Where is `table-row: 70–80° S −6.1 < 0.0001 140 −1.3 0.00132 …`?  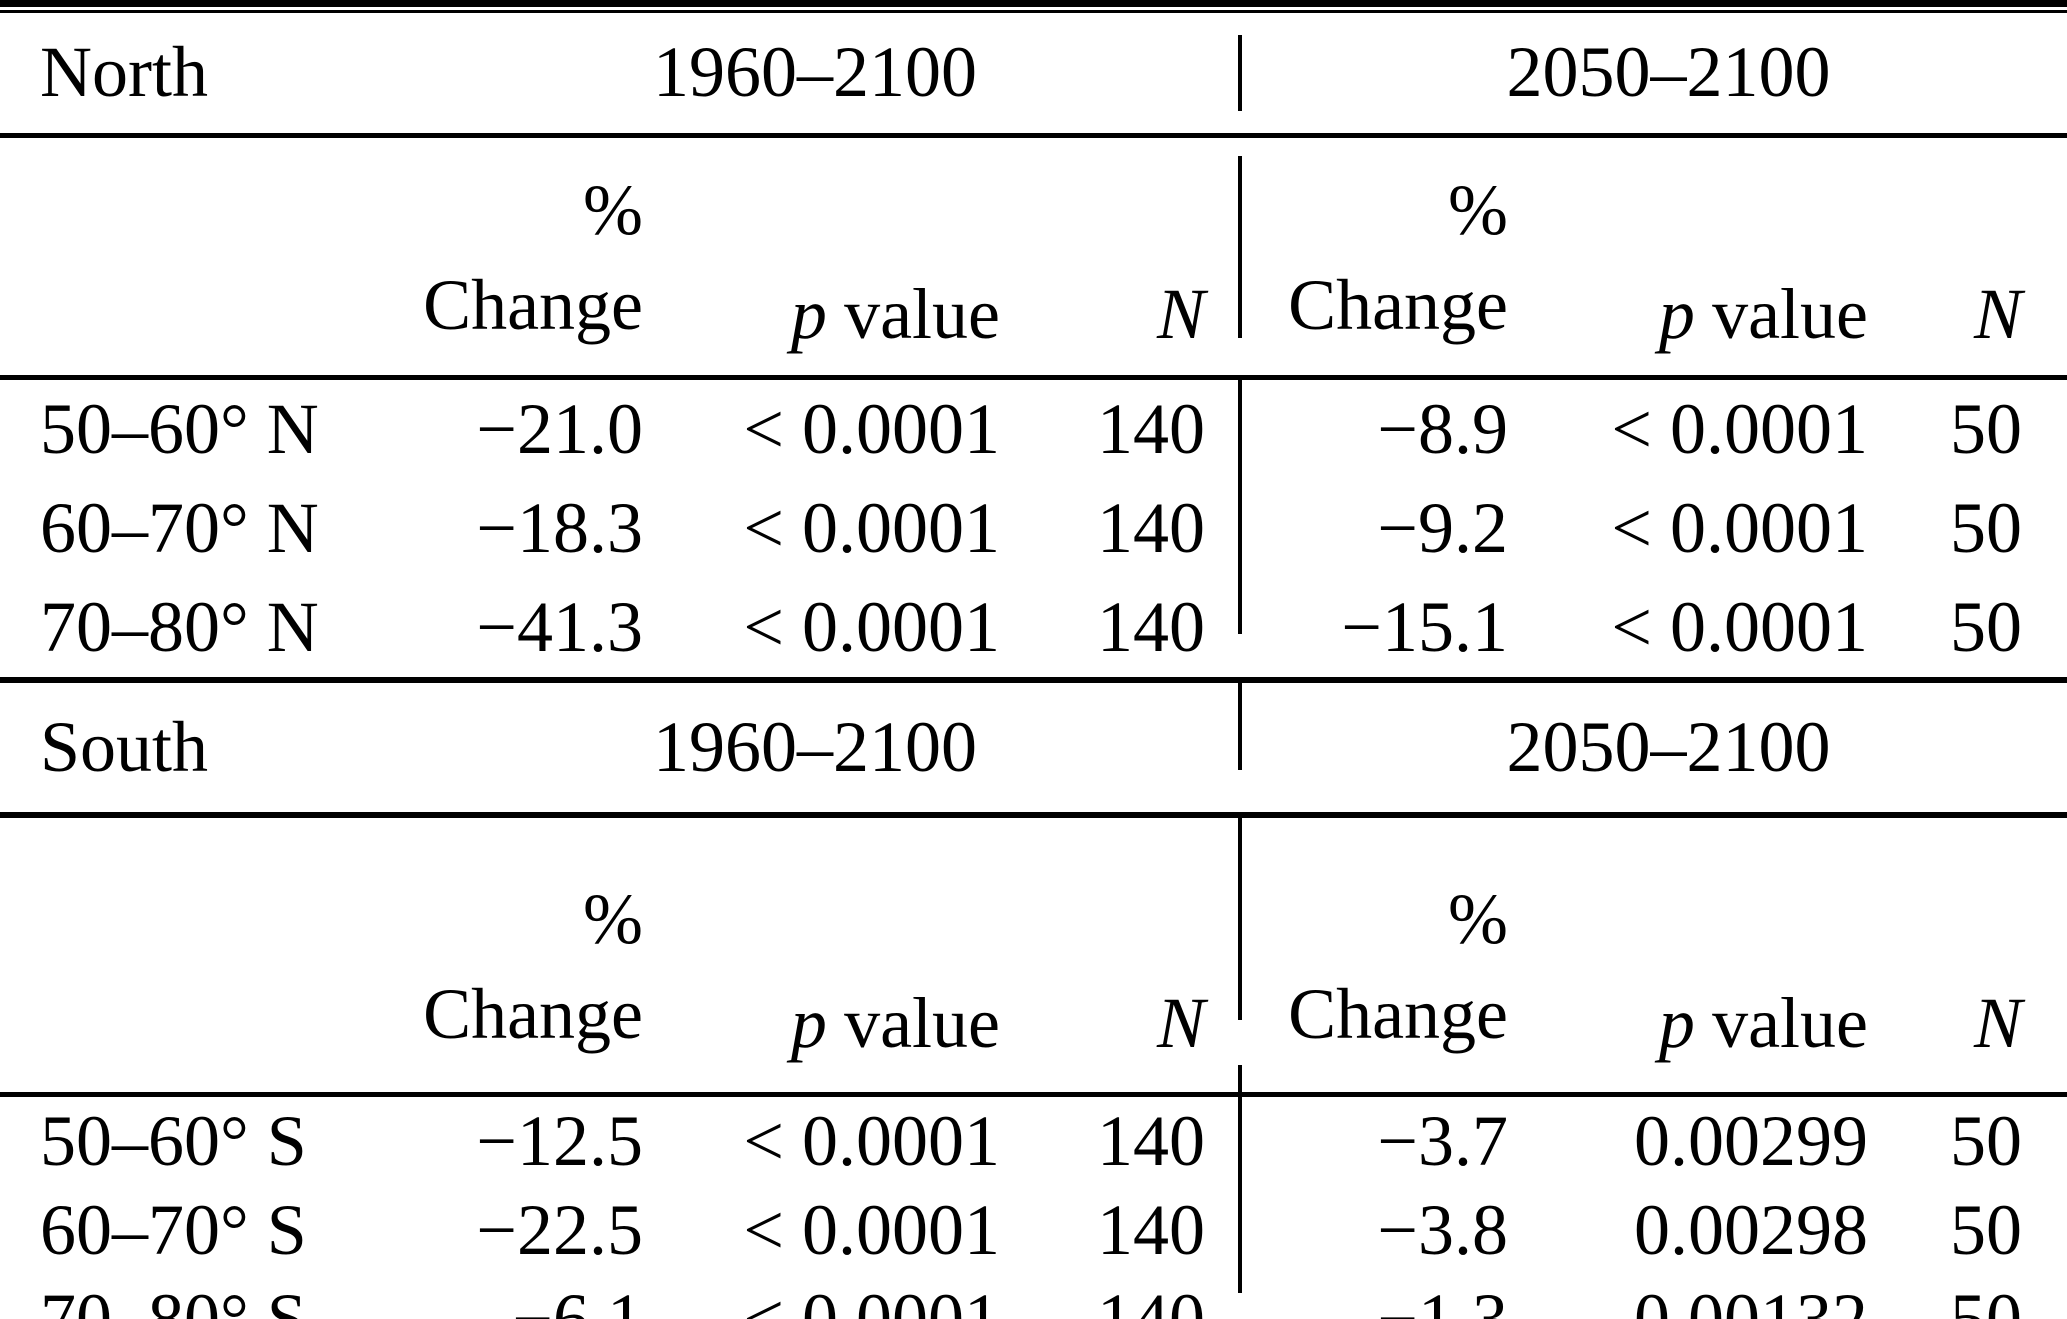
table-row: 70–80° S −6.1 < 0.0001 140 −1.3 0.00132 … is located at coordinates (1033, 1297).